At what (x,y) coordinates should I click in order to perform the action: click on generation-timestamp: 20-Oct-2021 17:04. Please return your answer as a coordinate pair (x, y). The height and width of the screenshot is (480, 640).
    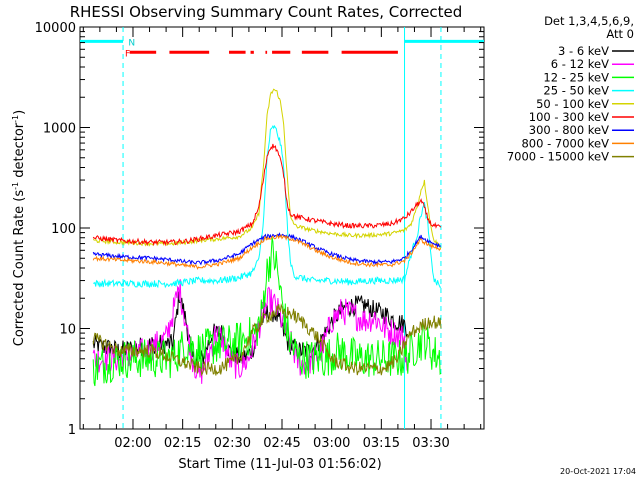
    Looking at the image, I should click on (598, 471).